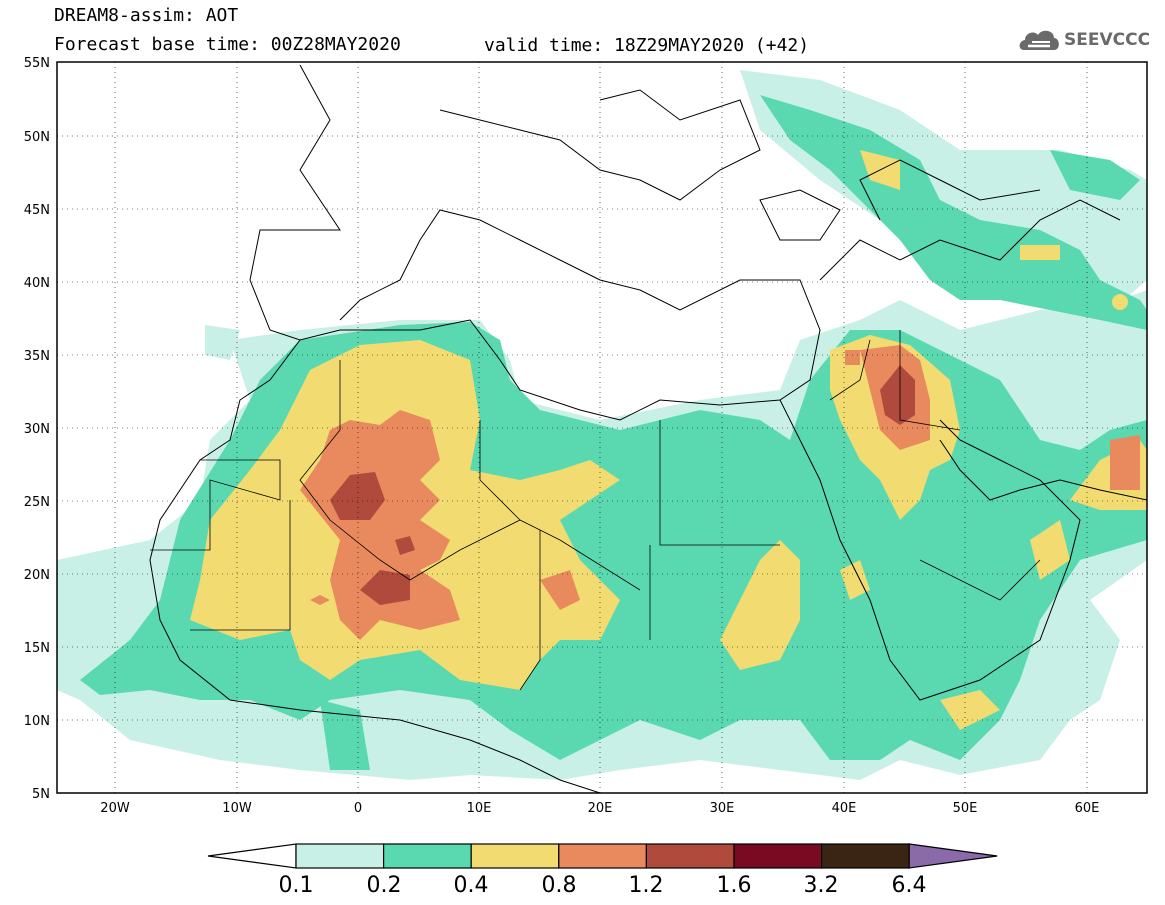  I want to click on lat-label: 35N, so click(37, 356).